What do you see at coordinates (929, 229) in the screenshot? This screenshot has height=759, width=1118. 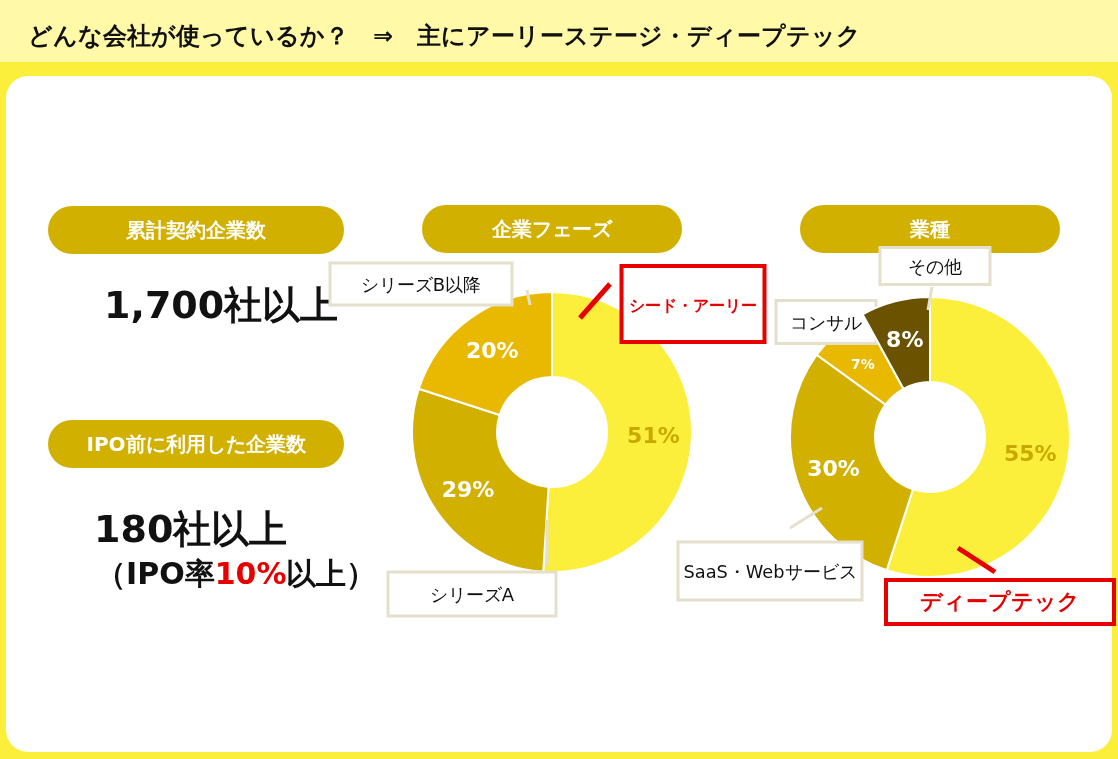 I see `chart-title: 業種` at bounding box center [929, 229].